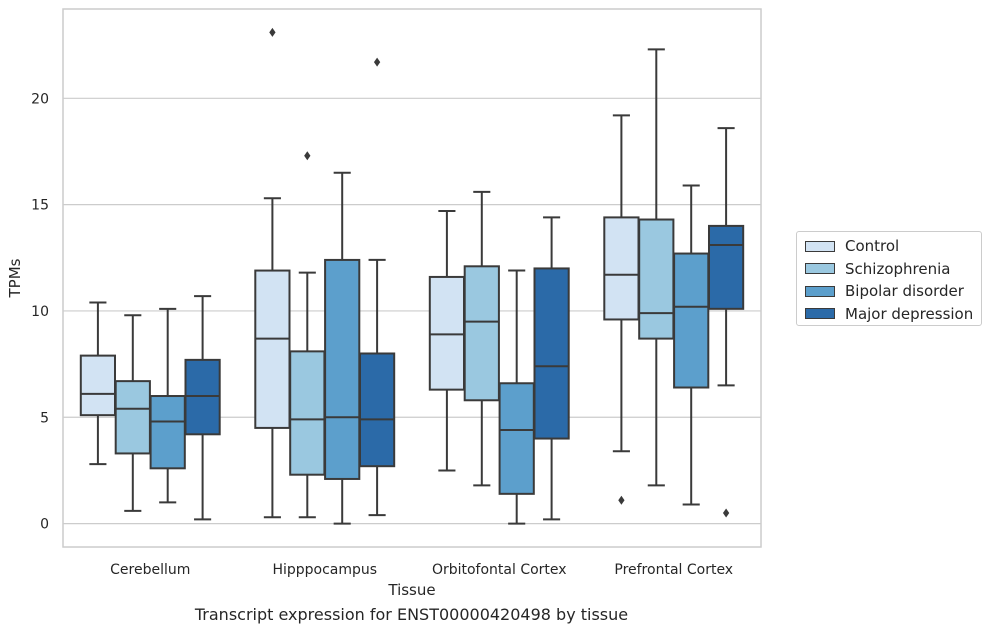 The image size is (993, 634). Describe the element at coordinates (40, 99) in the screenshot. I see `y-tick-label-20: 20` at that location.